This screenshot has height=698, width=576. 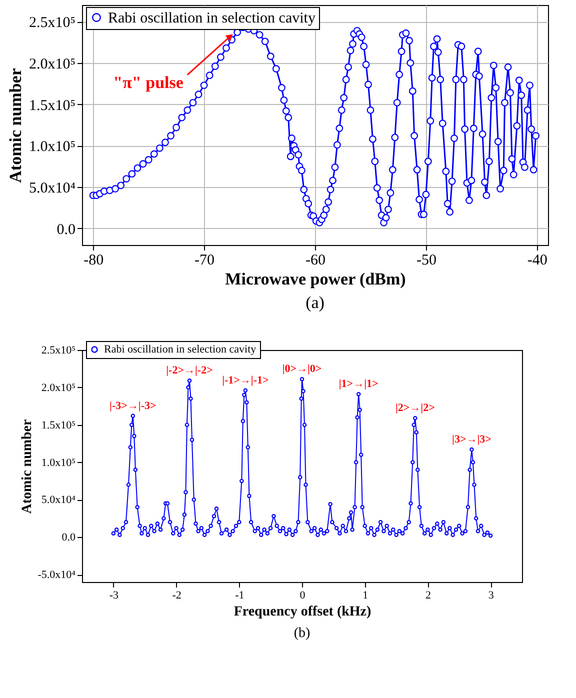 I want to click on annotation: |1>→|1>, so click(x=358, y=384).